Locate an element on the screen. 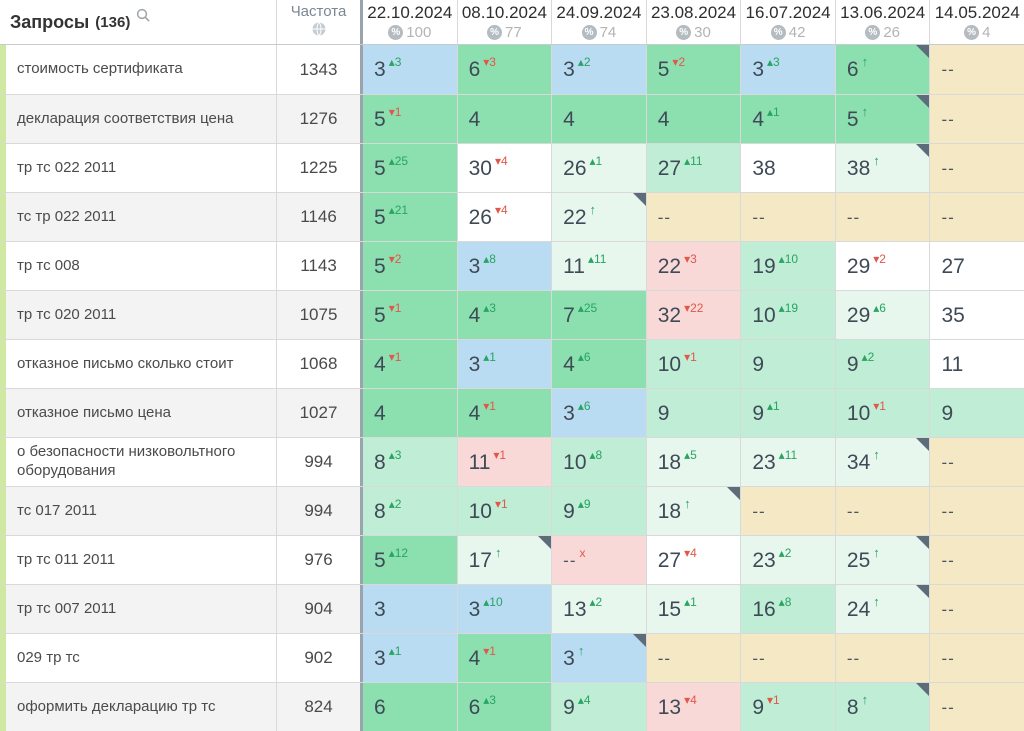 The image size is (1024, 731). position-cell: 7 ▴25 is located at coordinates (599, 315).